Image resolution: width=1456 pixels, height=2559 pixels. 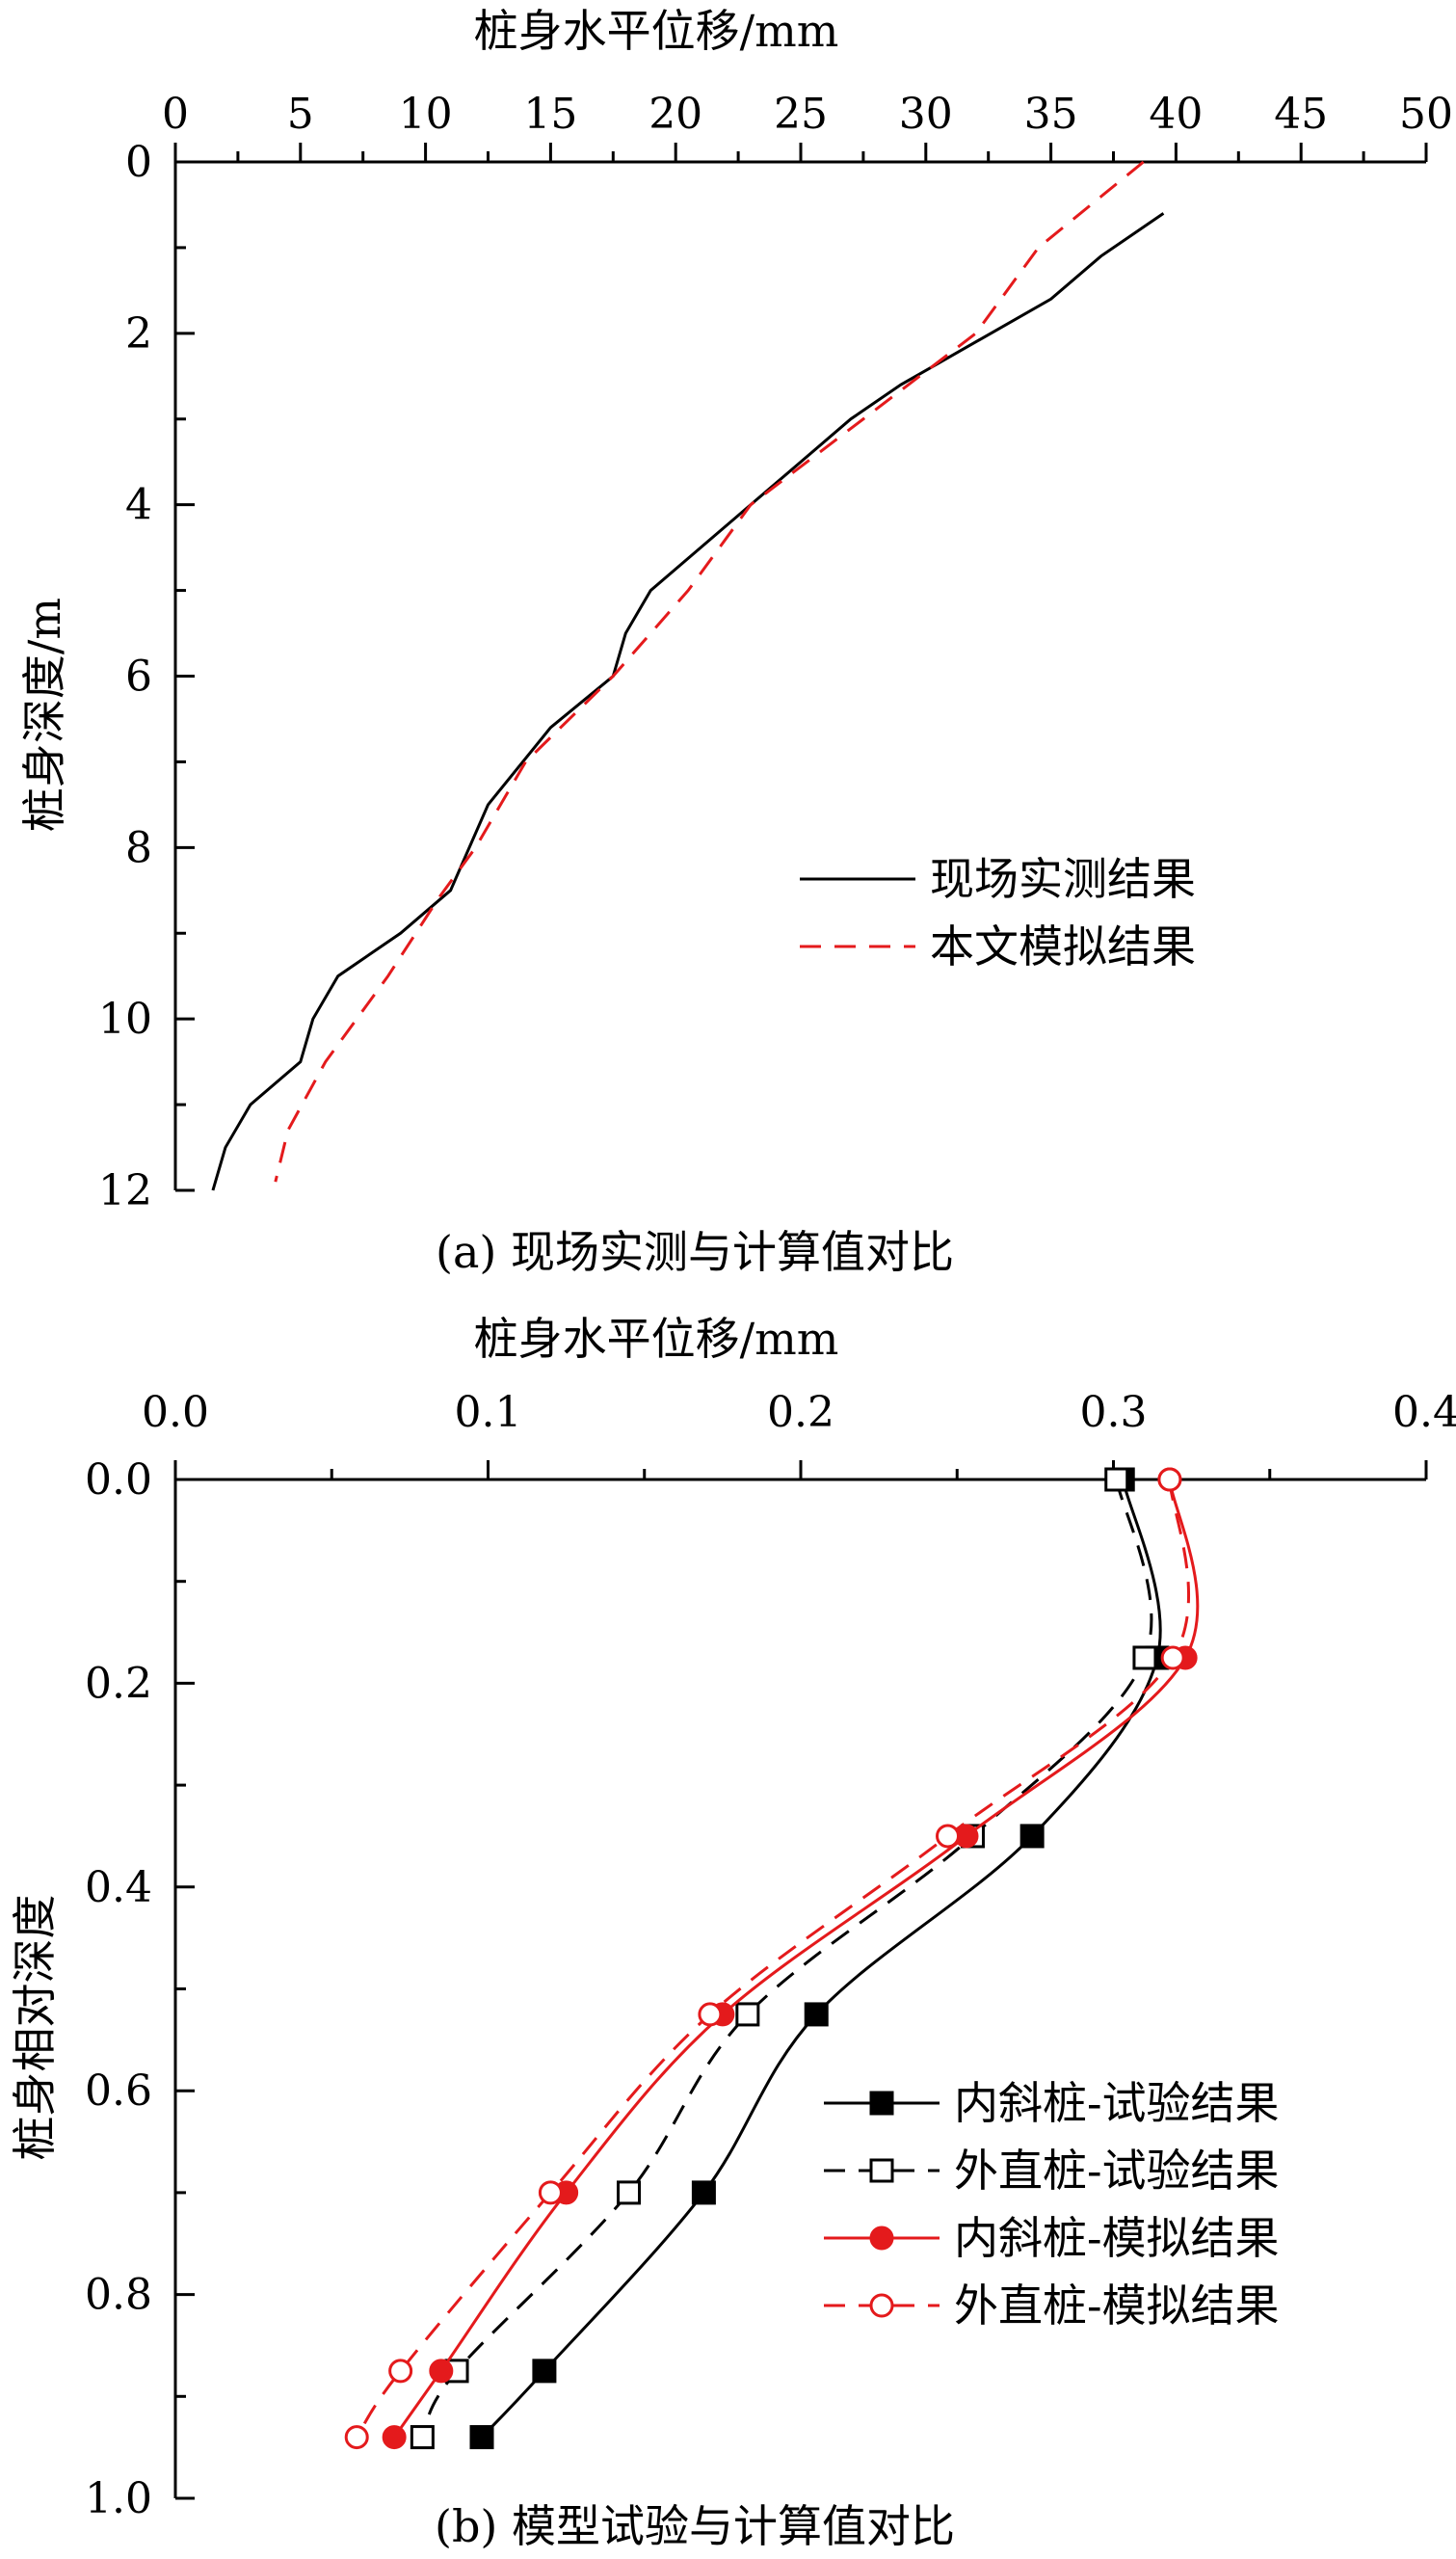 What do you see at coordinates (118, 2498) in the screenshot?
I see `y-tick-label: 1.0` at bounding box center [118, 2498].